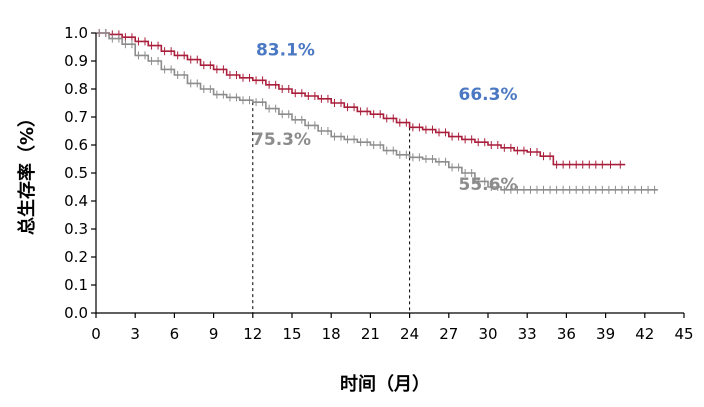  What do you see at coordinates (175, 334) in the screenshot?
I see `x-tick-label: 6` at bounding box center [175, 334].